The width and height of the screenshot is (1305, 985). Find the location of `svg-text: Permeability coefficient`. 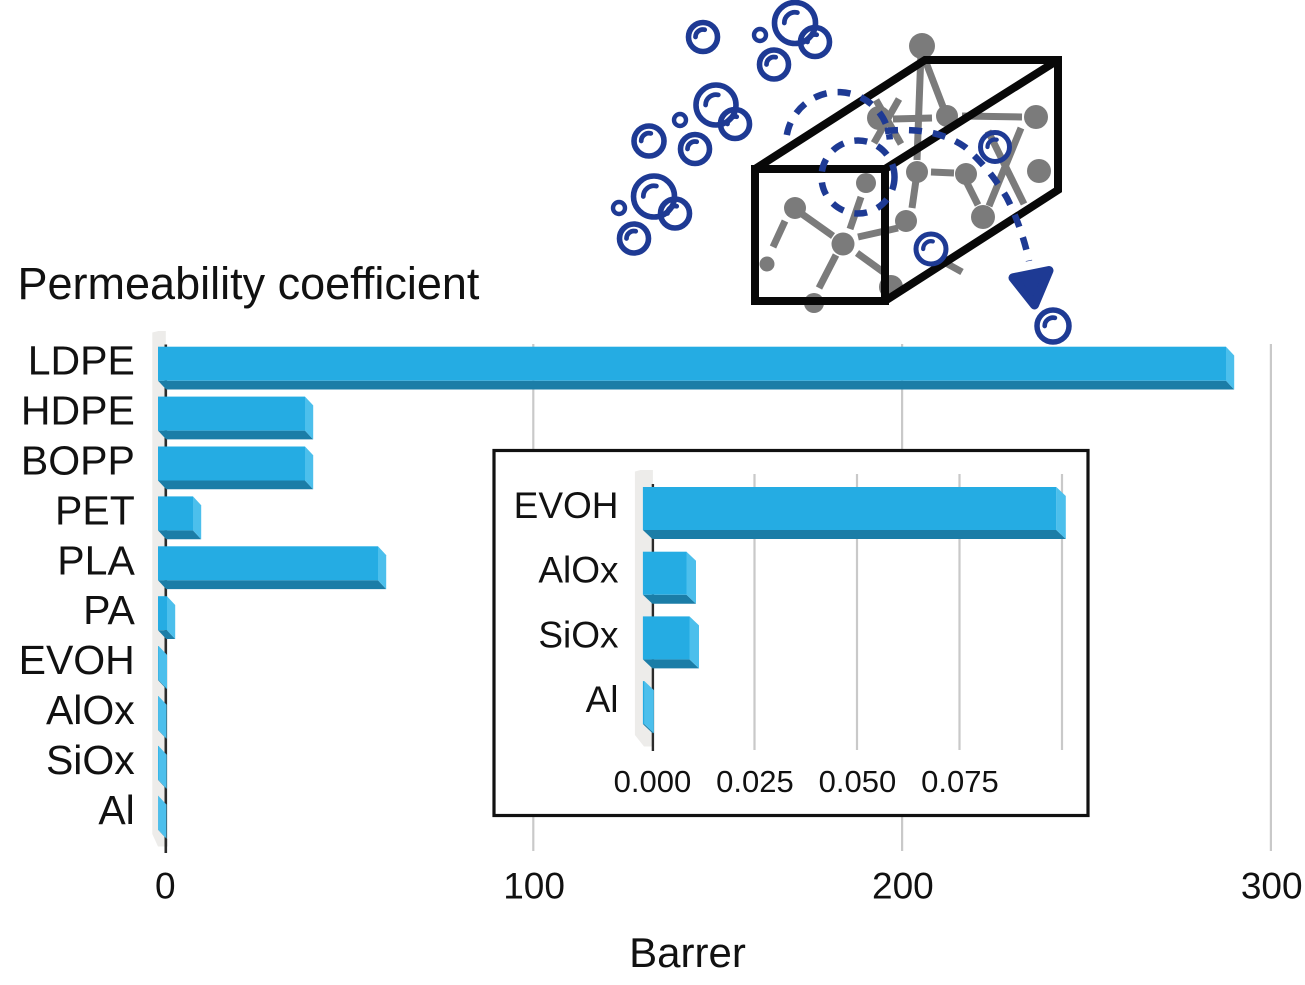

svg-text: Permeability coefficient is located at coordinates (249, 283).